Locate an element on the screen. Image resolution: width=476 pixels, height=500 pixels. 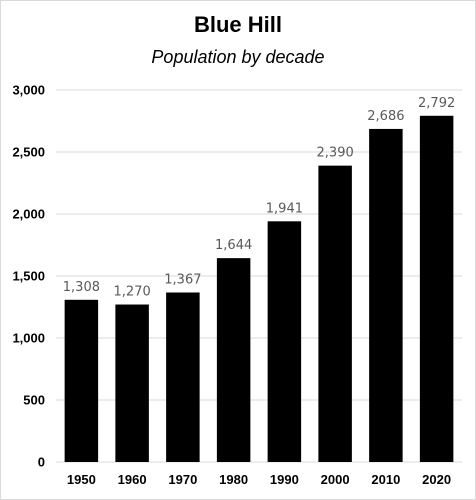
data-label: 2,390 is located at coordinates (335, 153).